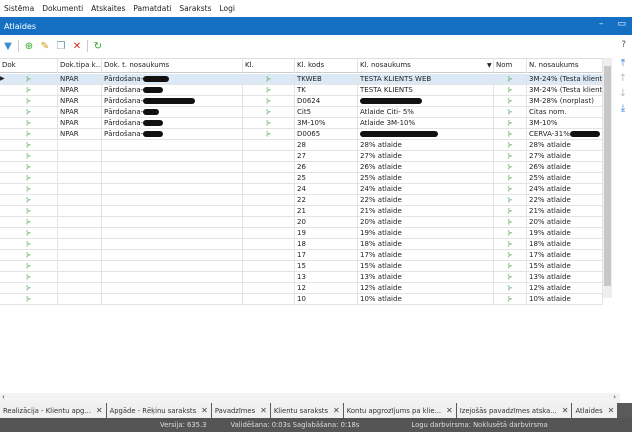  I want to click on document-tab: Realizācija - Klientu apg... ✕, so click(53, 410).